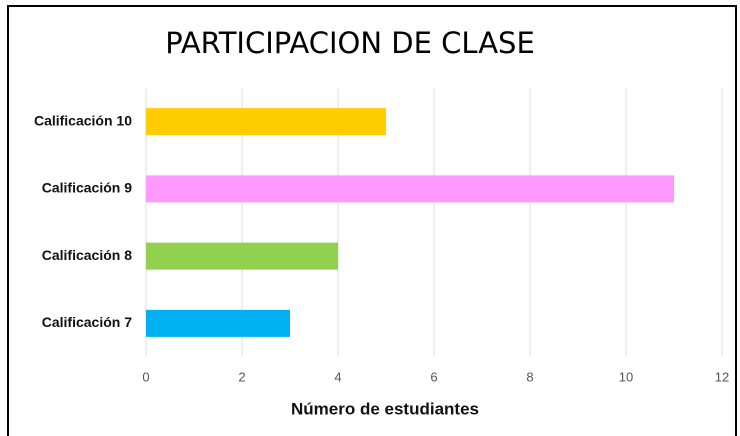 The image size is (740, 436). What do you see at coordinates (433, 376) in the screenshot?
I see `x-tick-label: 6` at bounding box center [433, 376].